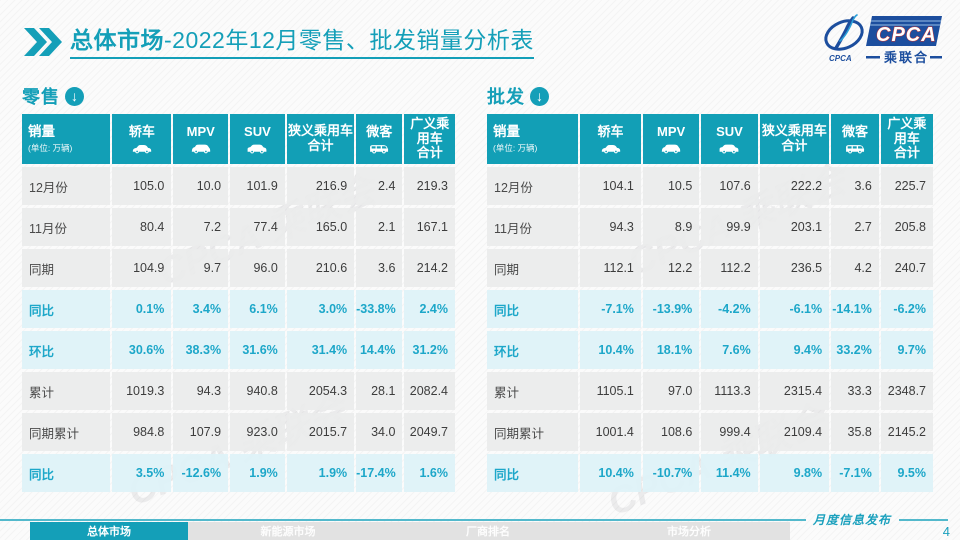 The image size is (960, 540). What do you see at coordinates (379, 227) in the screenshot?
I see `cell-value: 2.1` at bounding box center [379, 227].